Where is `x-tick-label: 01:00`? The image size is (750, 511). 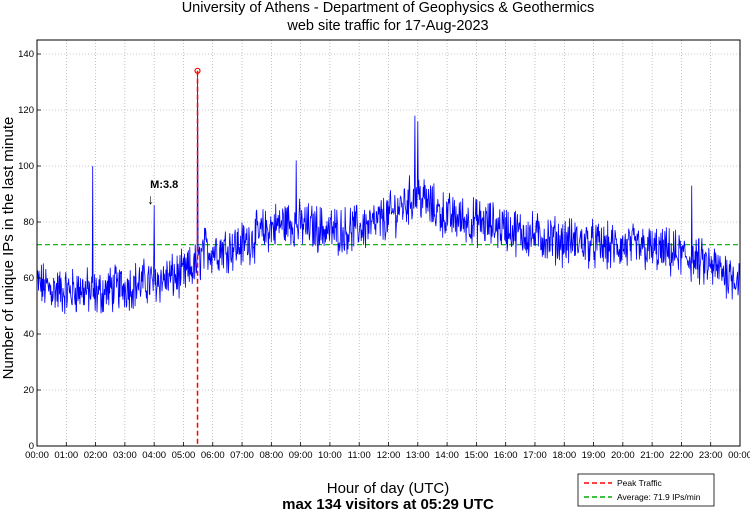 x-tick-label: 01:00 is located at coordinates (66, 455).